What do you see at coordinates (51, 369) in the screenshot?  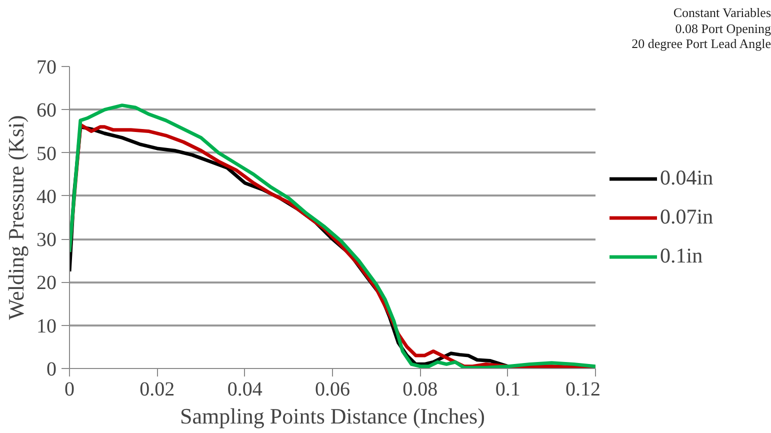 I see `y-tick-label: 0` at bounding box center [51, 369].